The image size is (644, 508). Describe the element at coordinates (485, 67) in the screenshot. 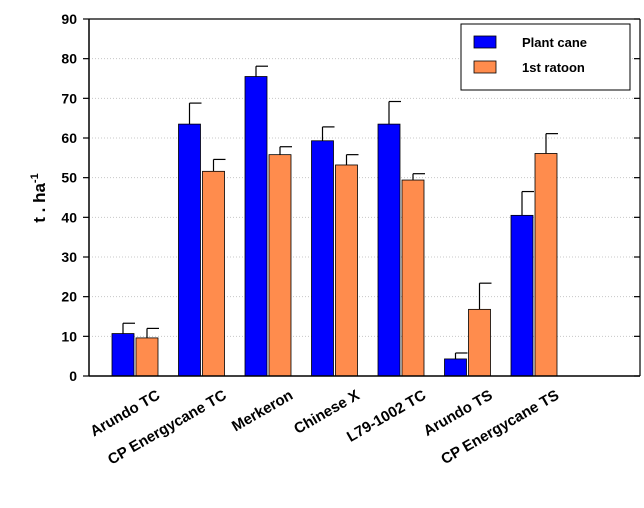

I see `legend-swatch-1st-ratoon` at that location.